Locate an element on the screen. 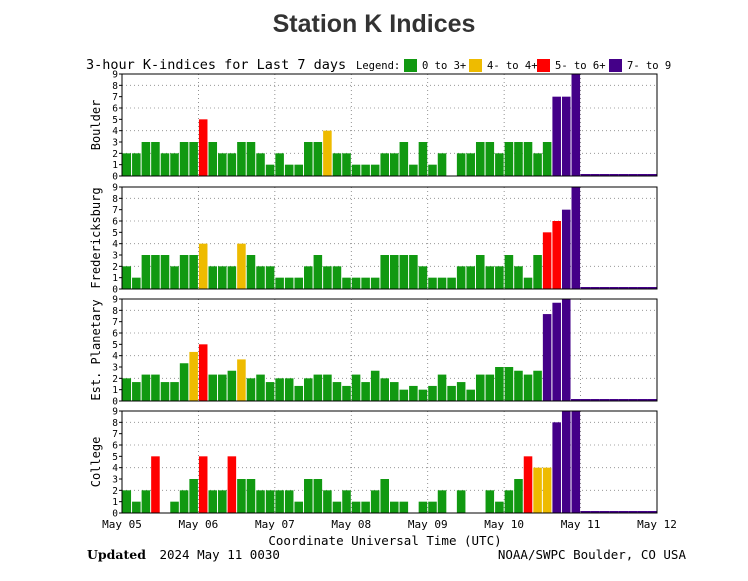 This screenshot has width=748, height=581. legend-swatch is located at coordinates (410, 65).